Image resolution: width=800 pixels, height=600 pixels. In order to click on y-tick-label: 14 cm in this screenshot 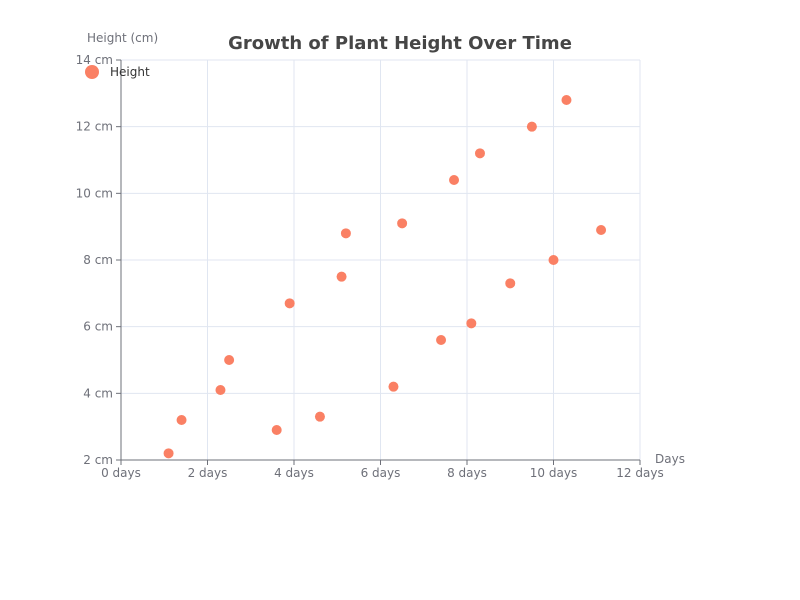, I will do `click(94, 60)`.